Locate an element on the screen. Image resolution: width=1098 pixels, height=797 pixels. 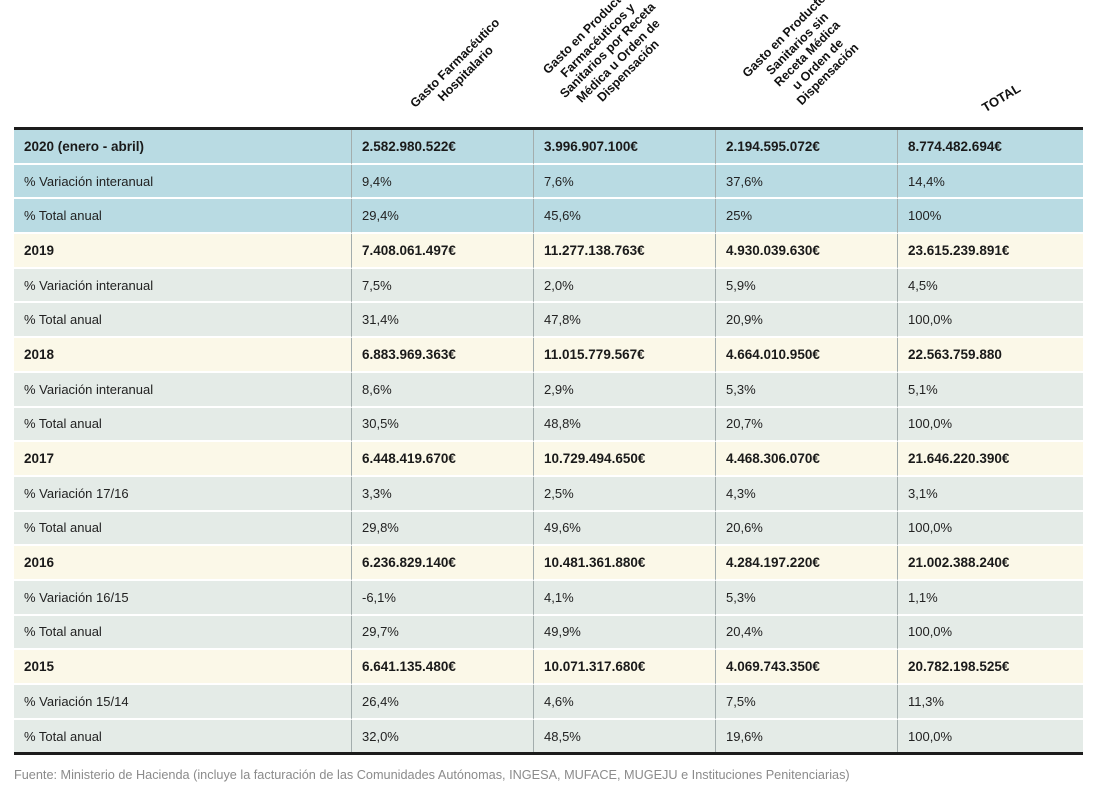
data-cell: 29,7% is located at coordinates (443, 633).